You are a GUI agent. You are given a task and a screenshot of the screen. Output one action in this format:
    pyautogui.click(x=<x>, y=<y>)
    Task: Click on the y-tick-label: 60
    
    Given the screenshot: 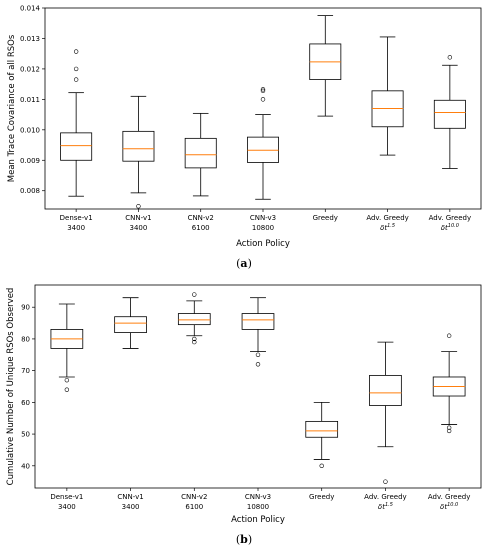 What is the action you would take?
    pyautogui.click(x=25, y=403)
    